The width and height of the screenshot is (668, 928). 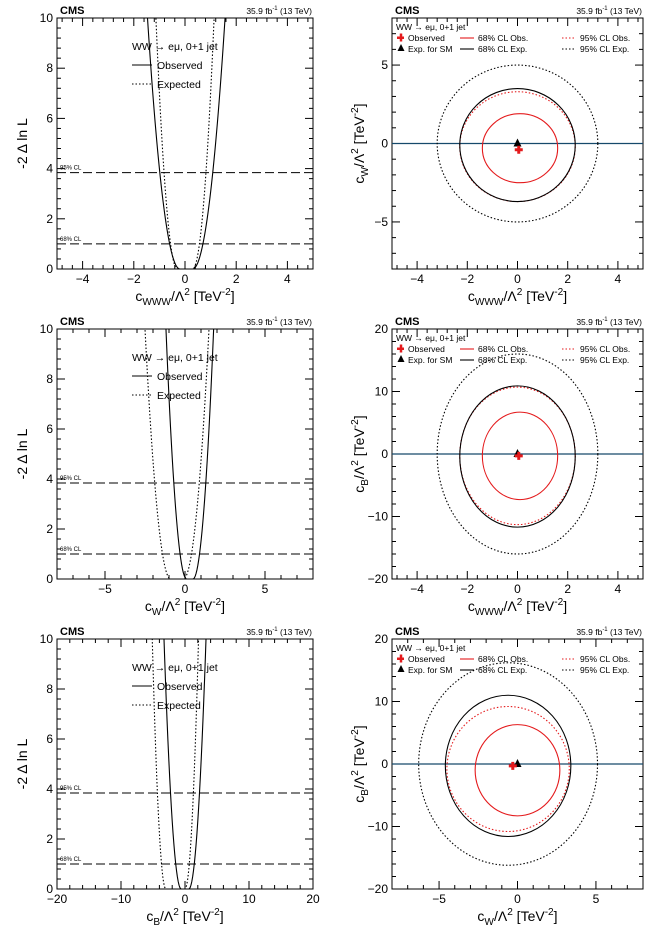 What do you see at coordinates (49, 169) in the screenshot?
I see `y-tick-label: 4` at bounding box center [49, 169].